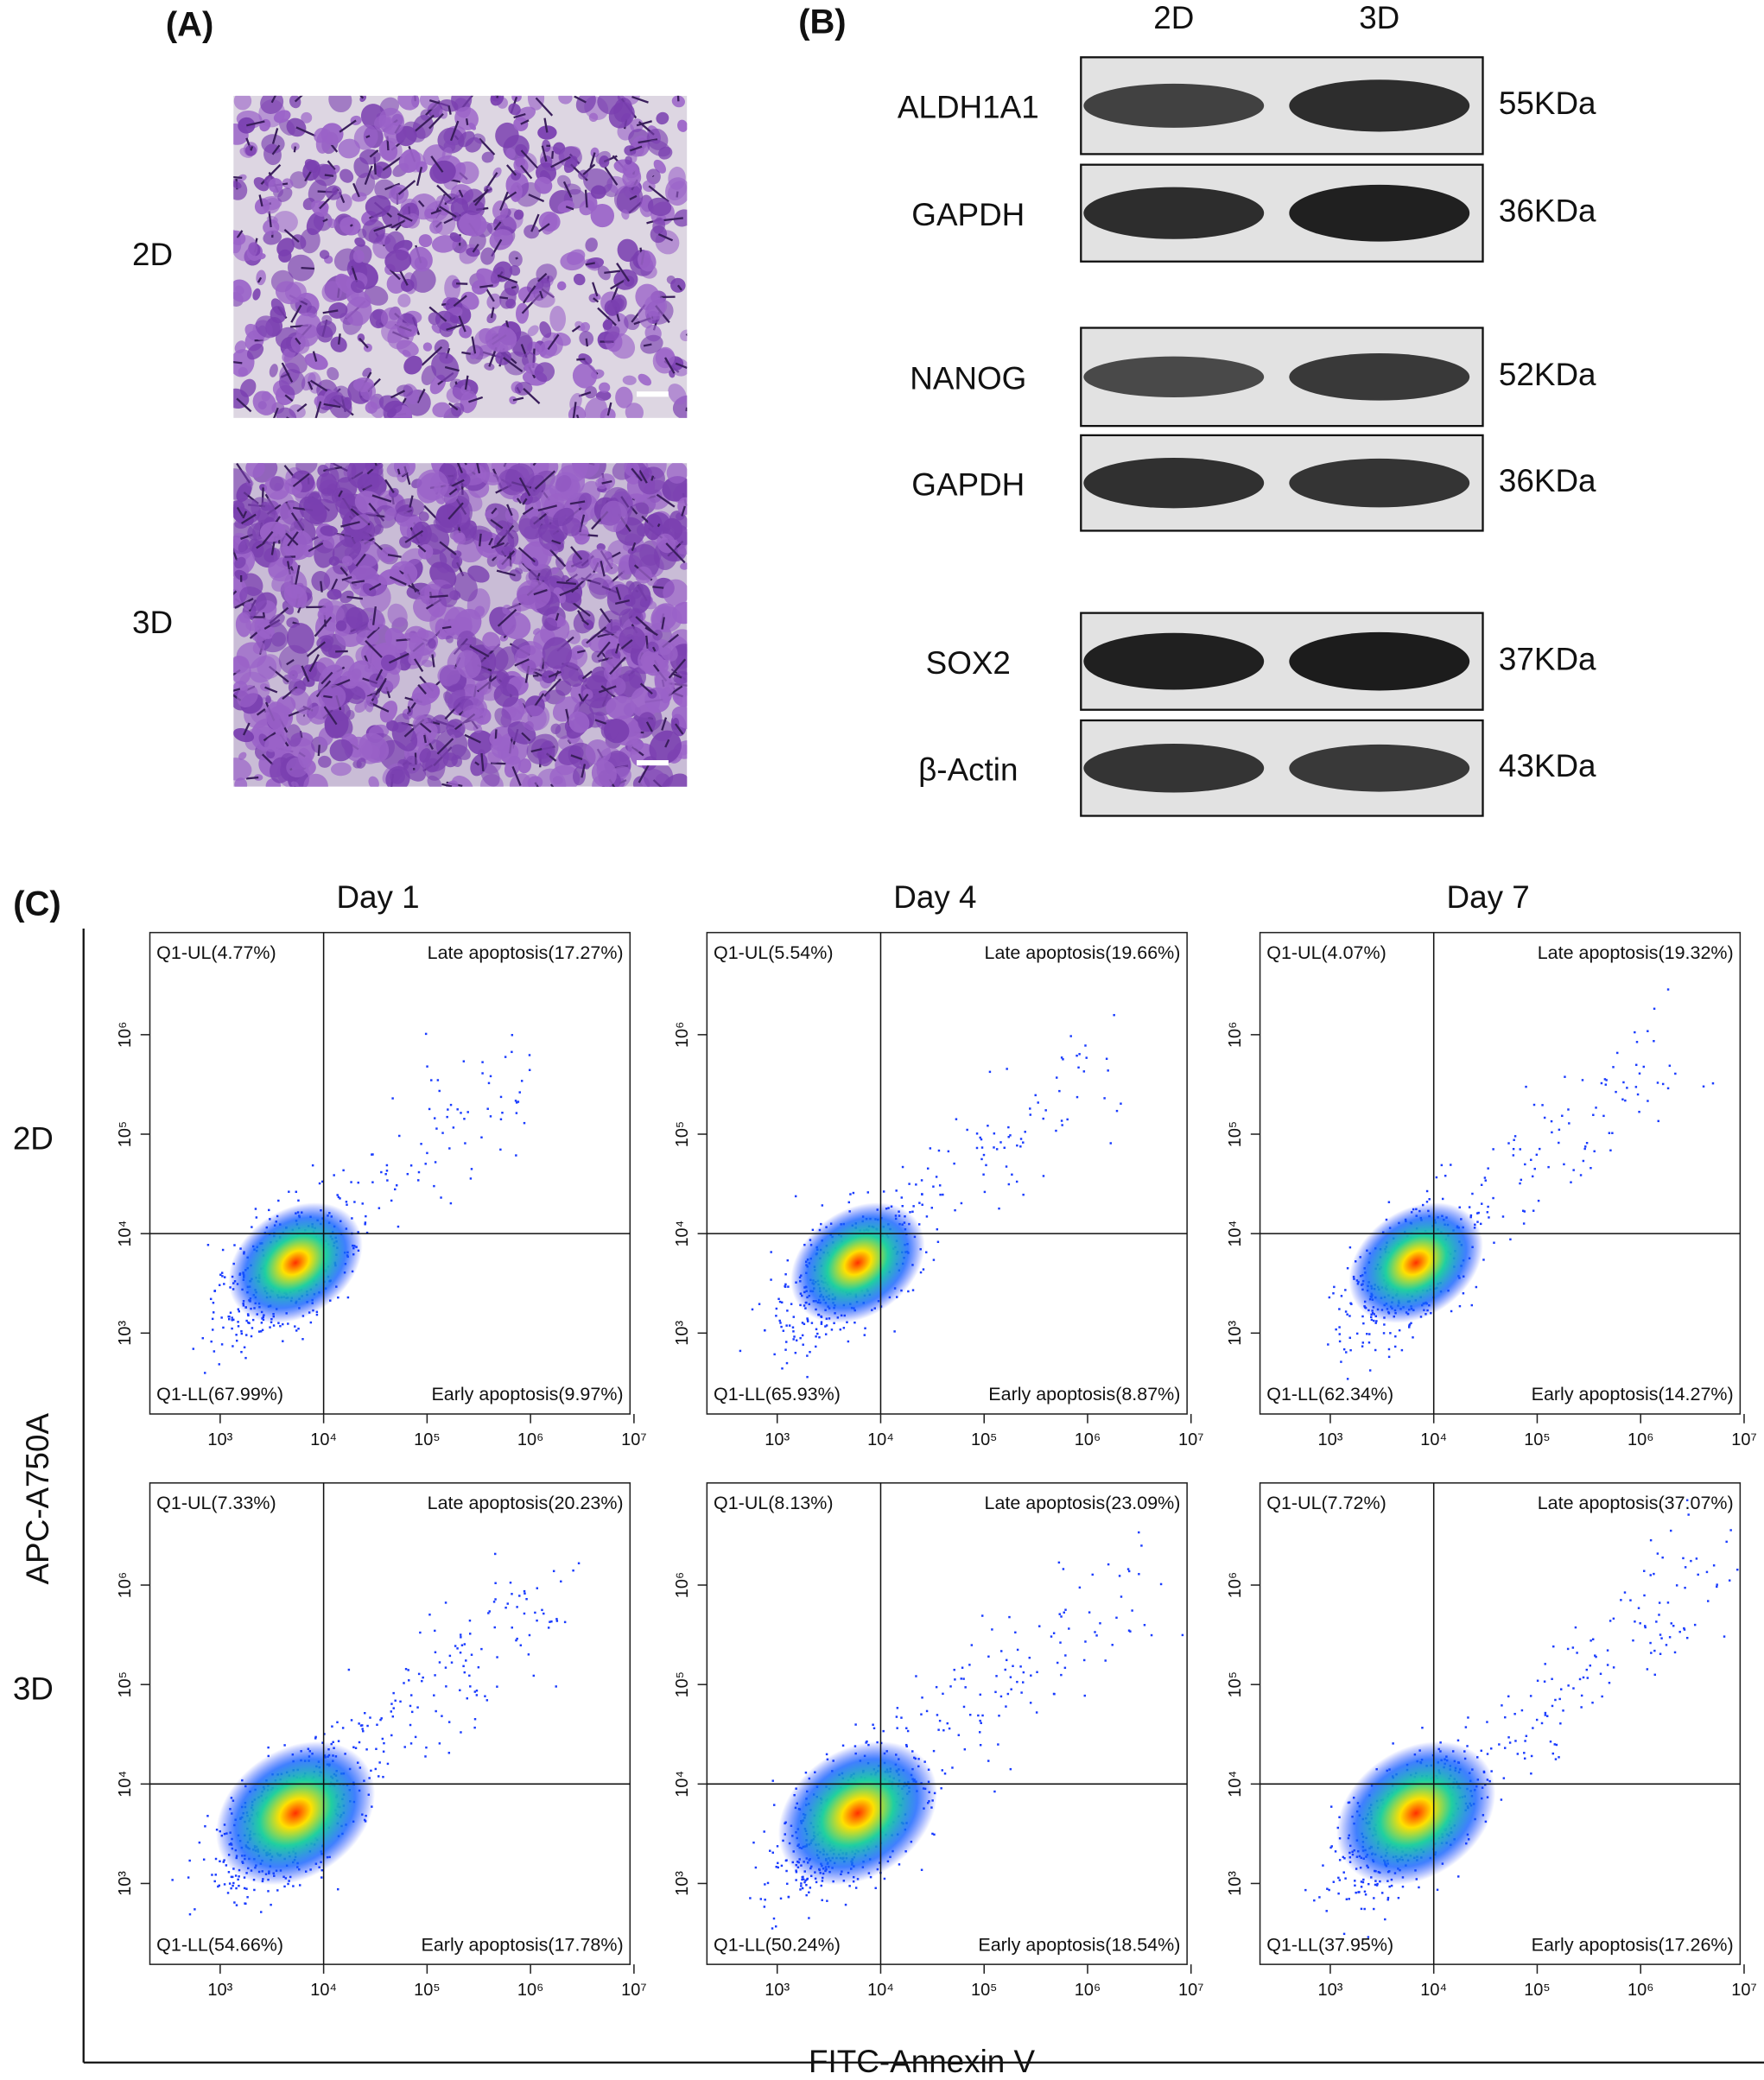 The height and width of the screenshot is (2080, 1764). I want to click on y-tick-label: 10⁵, so click(125, 1134).